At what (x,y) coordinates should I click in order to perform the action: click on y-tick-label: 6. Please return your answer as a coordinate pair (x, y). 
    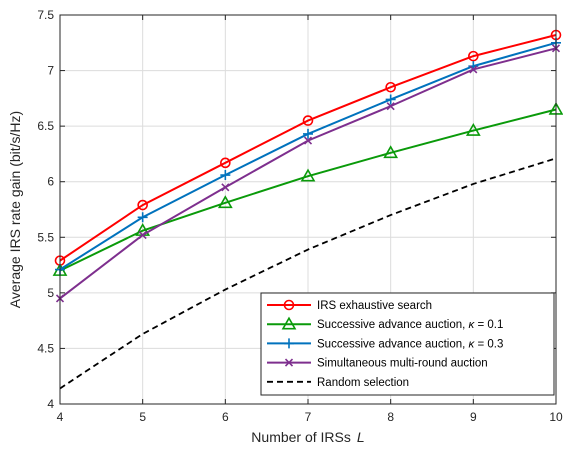
    Looking at the image, I should click on (50, 182).